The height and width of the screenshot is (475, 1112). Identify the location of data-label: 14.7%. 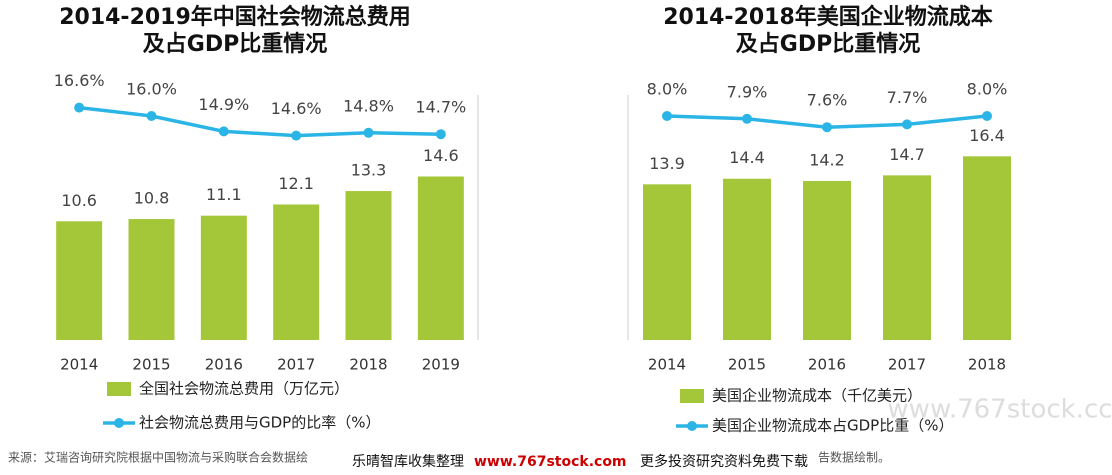
(440, 107).